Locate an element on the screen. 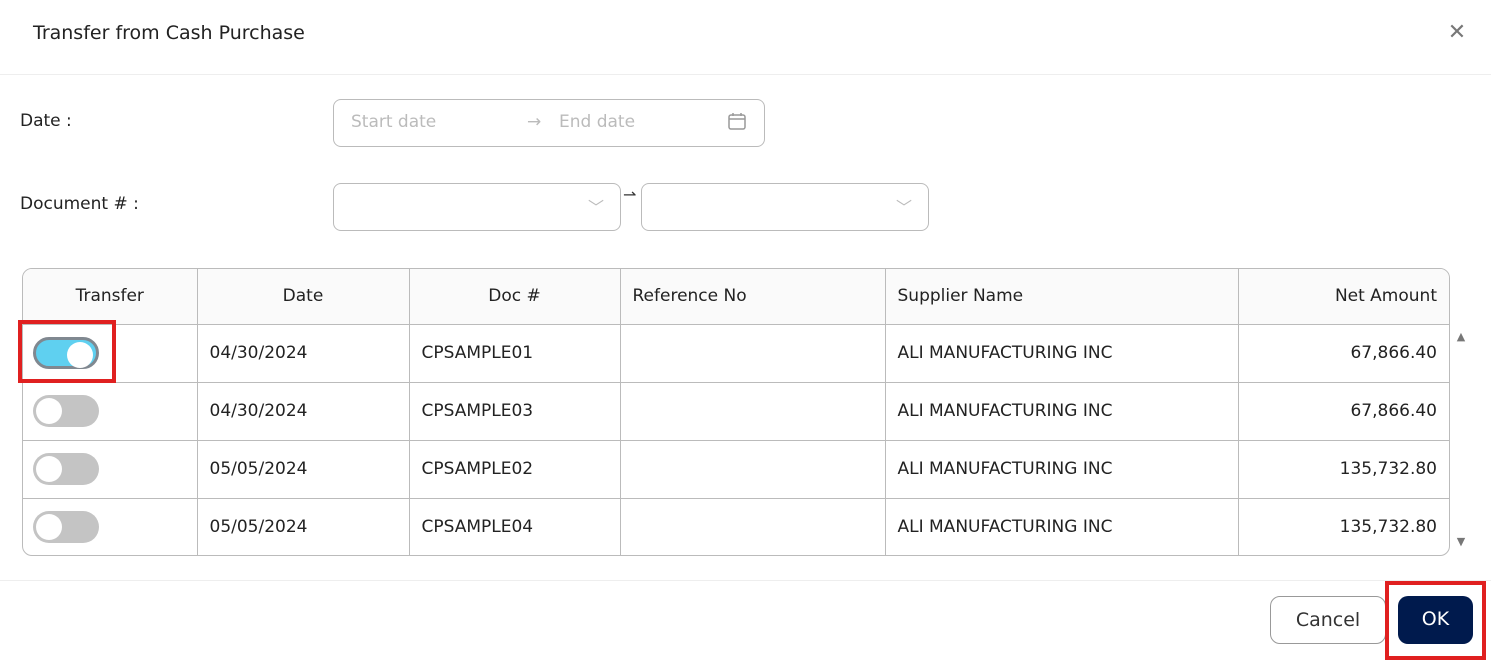 The width and height of the screenshot is (1491, 660). calendar-icon is located at coordinates (737, 123).